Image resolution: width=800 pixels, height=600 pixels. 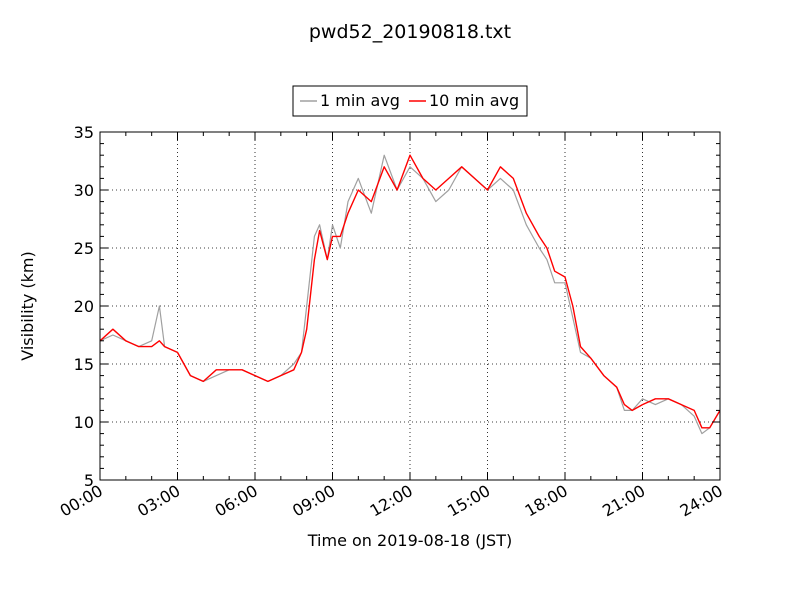 I want to click on y-tick-label: 5, so click(x=89, y=480).